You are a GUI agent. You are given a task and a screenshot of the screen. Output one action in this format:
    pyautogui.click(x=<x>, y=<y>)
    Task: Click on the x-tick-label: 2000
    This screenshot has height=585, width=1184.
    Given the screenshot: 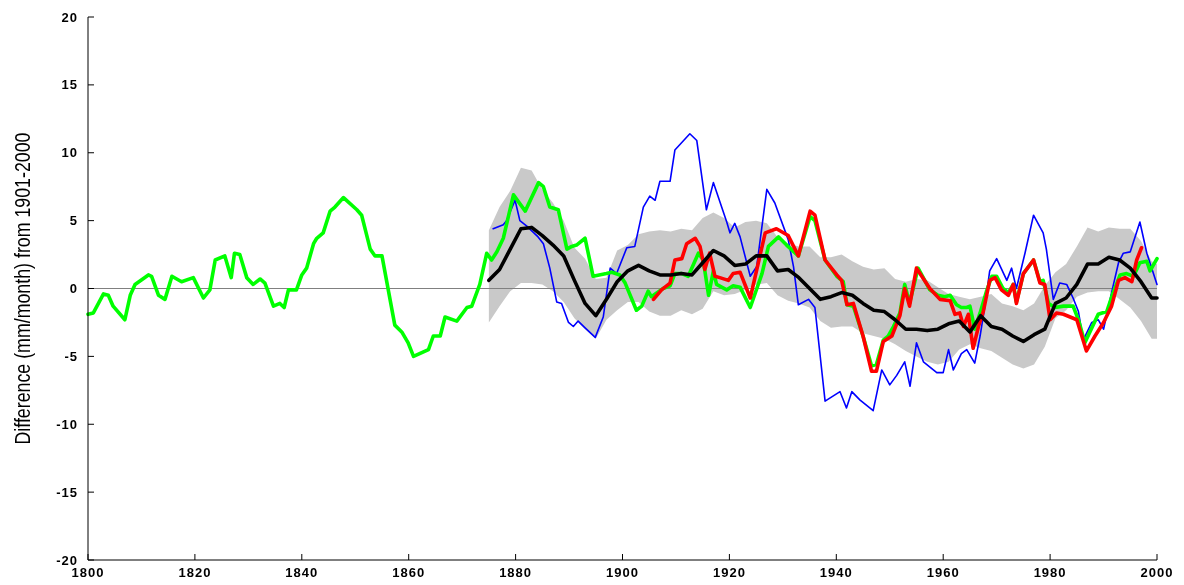 What is the action you would take?
    pyautogui.click(x=1157, y=572)
    